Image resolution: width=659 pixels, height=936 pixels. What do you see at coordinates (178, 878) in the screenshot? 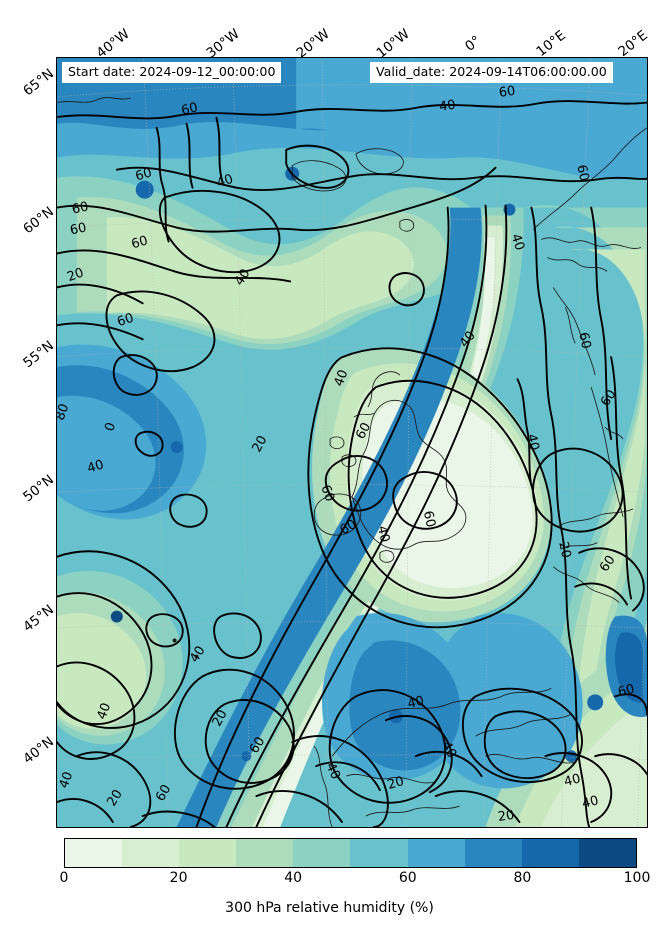
I see `colorbar-tick-20: 20` at bounding box center [178, 878].